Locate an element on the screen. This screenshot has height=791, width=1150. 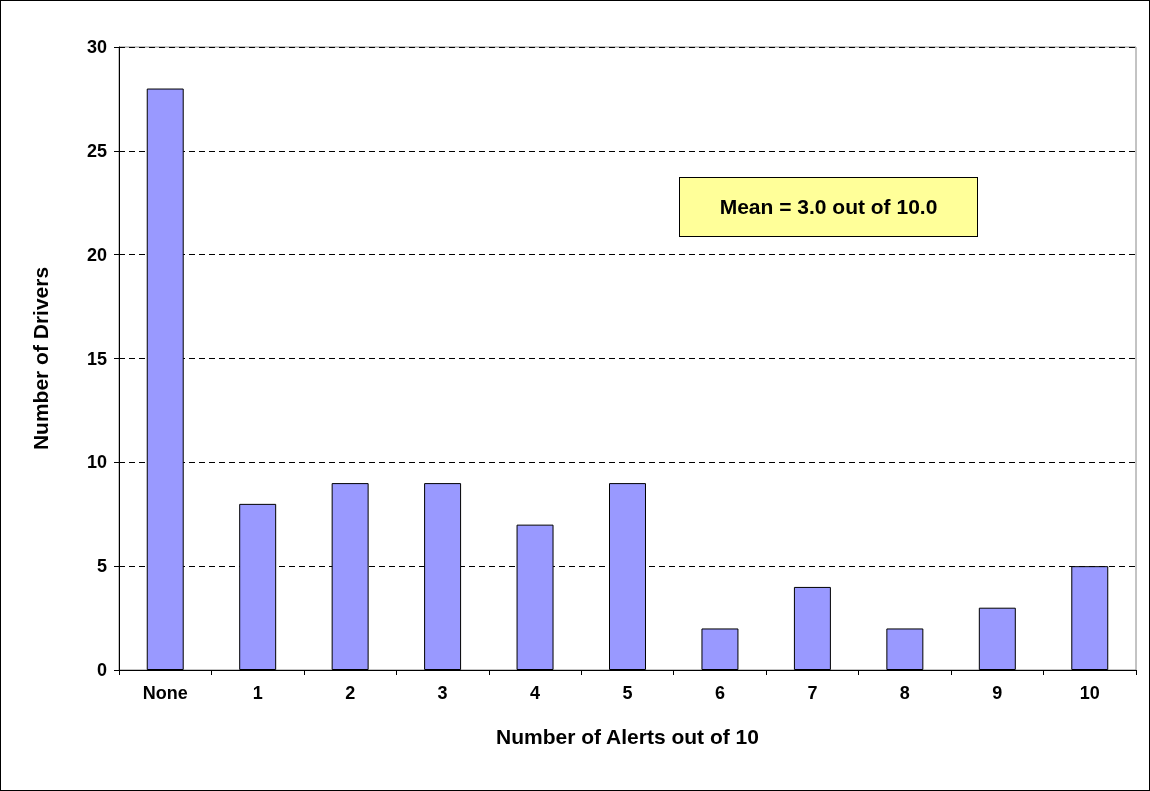
y-tick-label: 15 is located at coordinates (96, 358).